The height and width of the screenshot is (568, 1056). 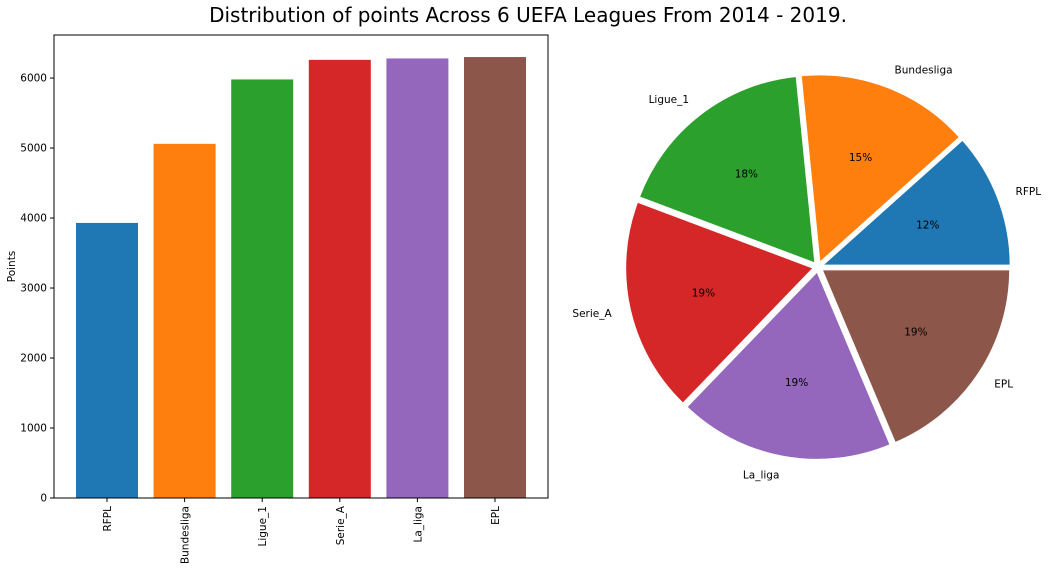 I want to click on pie-label-epl: EPL, so click(x=1003, y=384).